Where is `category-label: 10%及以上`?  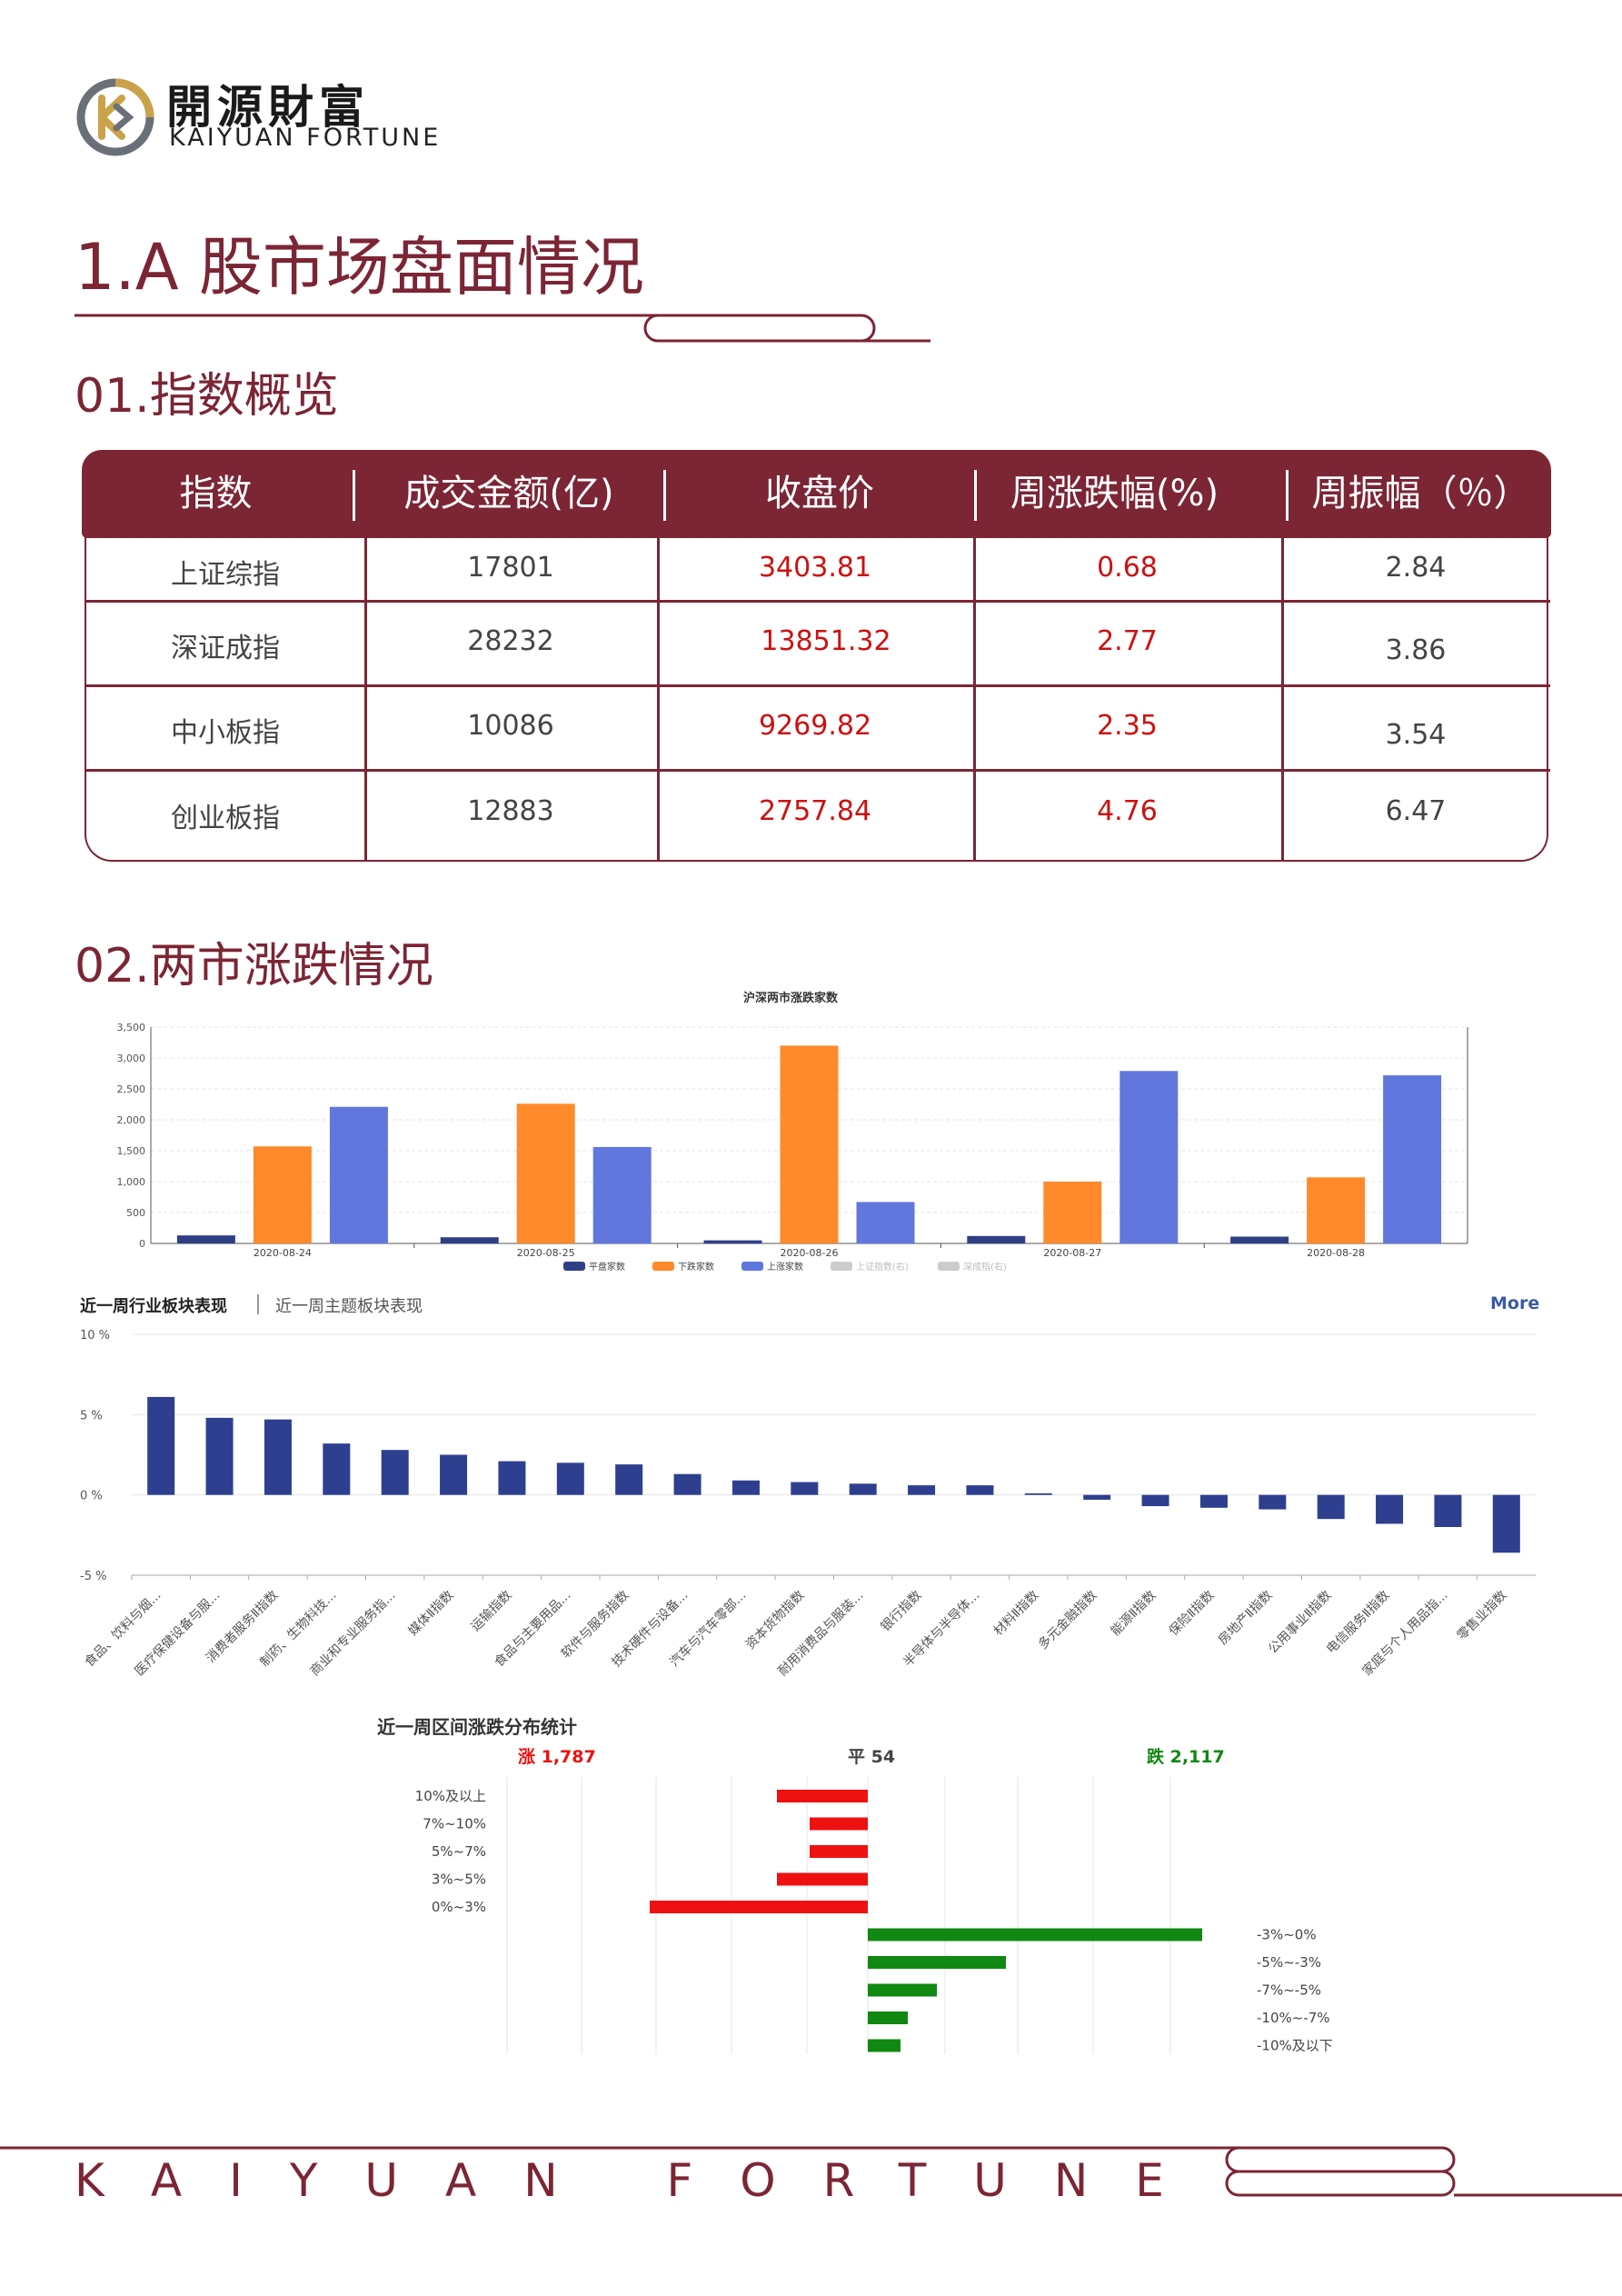 category-label: 10%及以上 is located at coordinates (450, 1796).